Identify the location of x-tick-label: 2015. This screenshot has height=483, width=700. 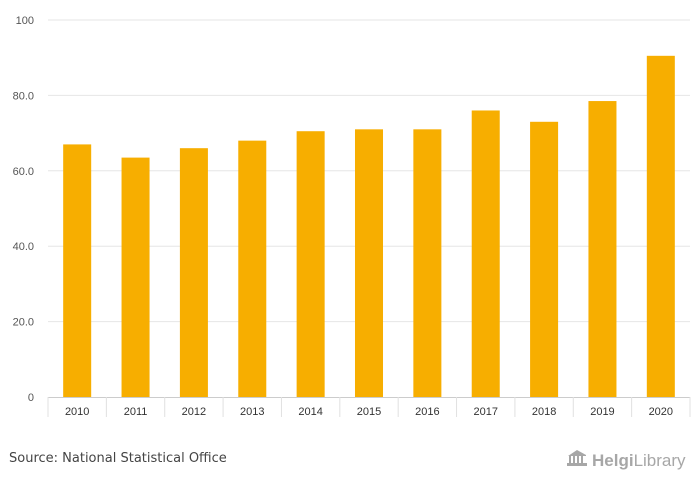
(369, 412).